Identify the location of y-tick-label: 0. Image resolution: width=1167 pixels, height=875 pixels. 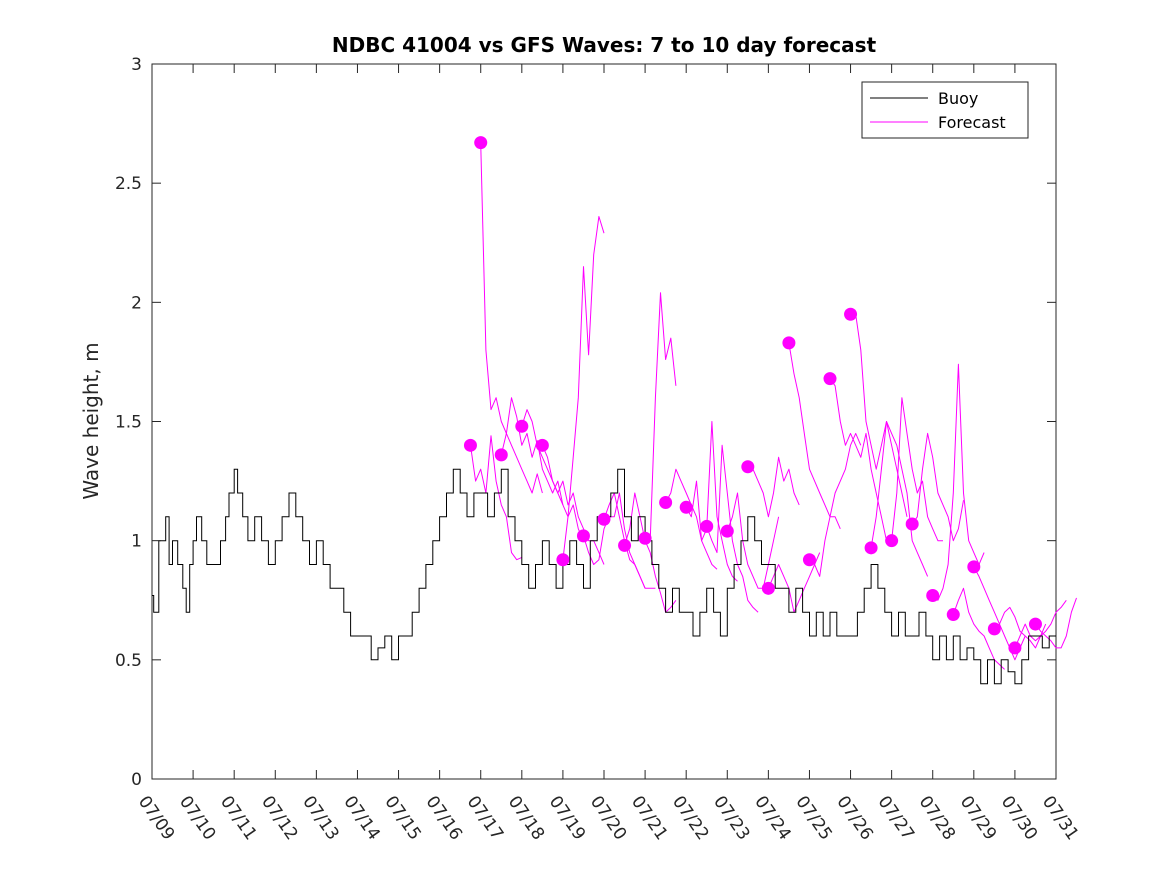
(136, 780).